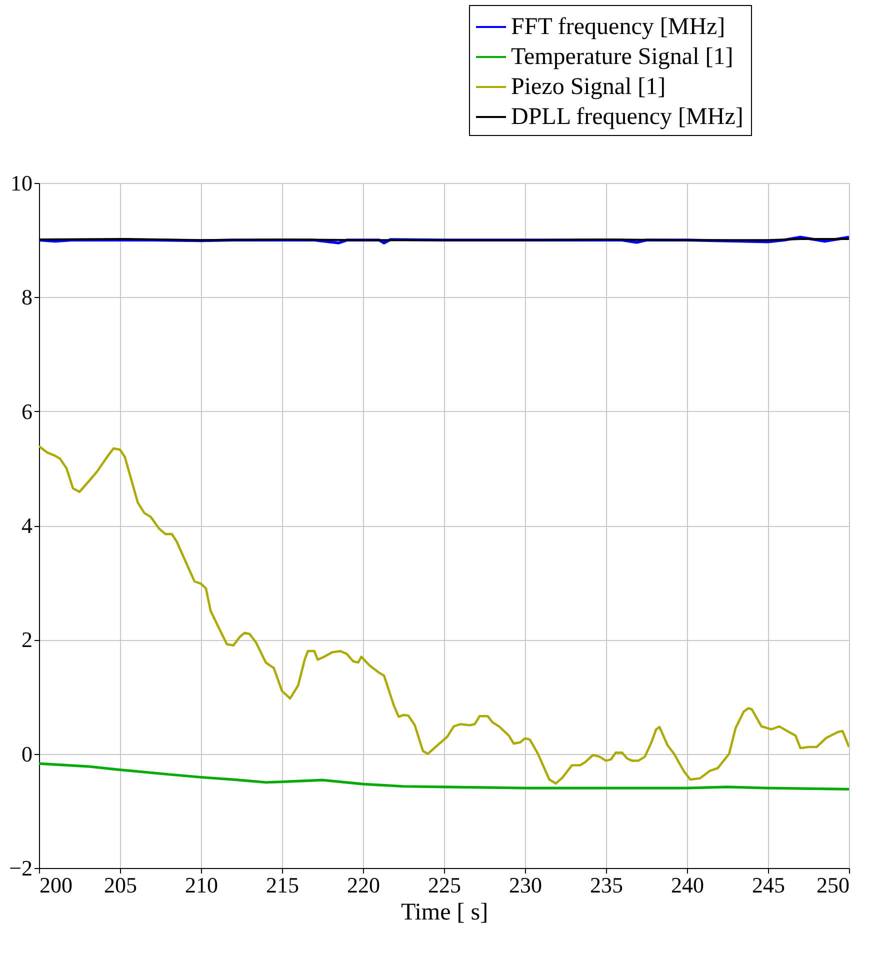  What do you see at coordinates (27, 639) in the screenshot?
I see `y-tick-label: 2` at bounding box center [27, 639].